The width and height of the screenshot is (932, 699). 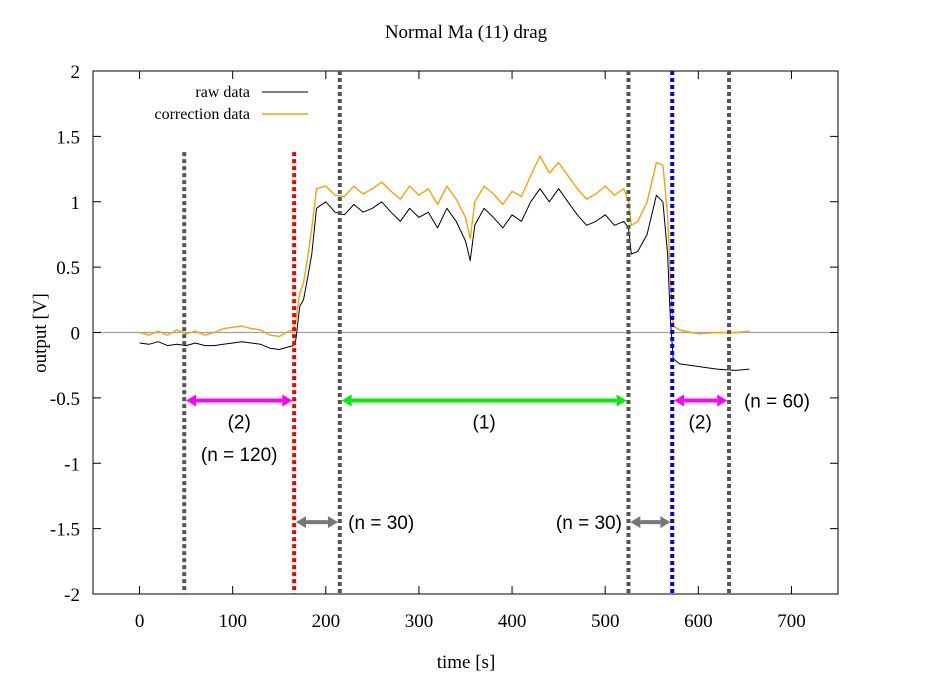 What do you see at coordinates (68, 268) in the screenshot?
I see `y-tick-label: 0.5` at bounding box center [68, 268].